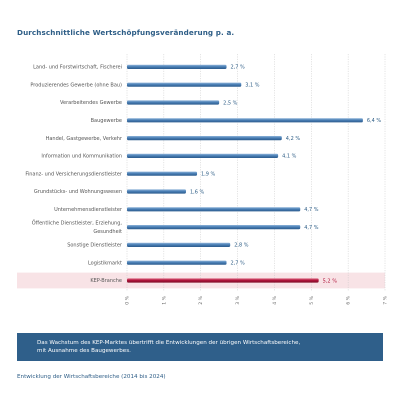 The height and width of the screenshot is (410, 410). I want to click on bar-kep-branche, so click(223, 280).